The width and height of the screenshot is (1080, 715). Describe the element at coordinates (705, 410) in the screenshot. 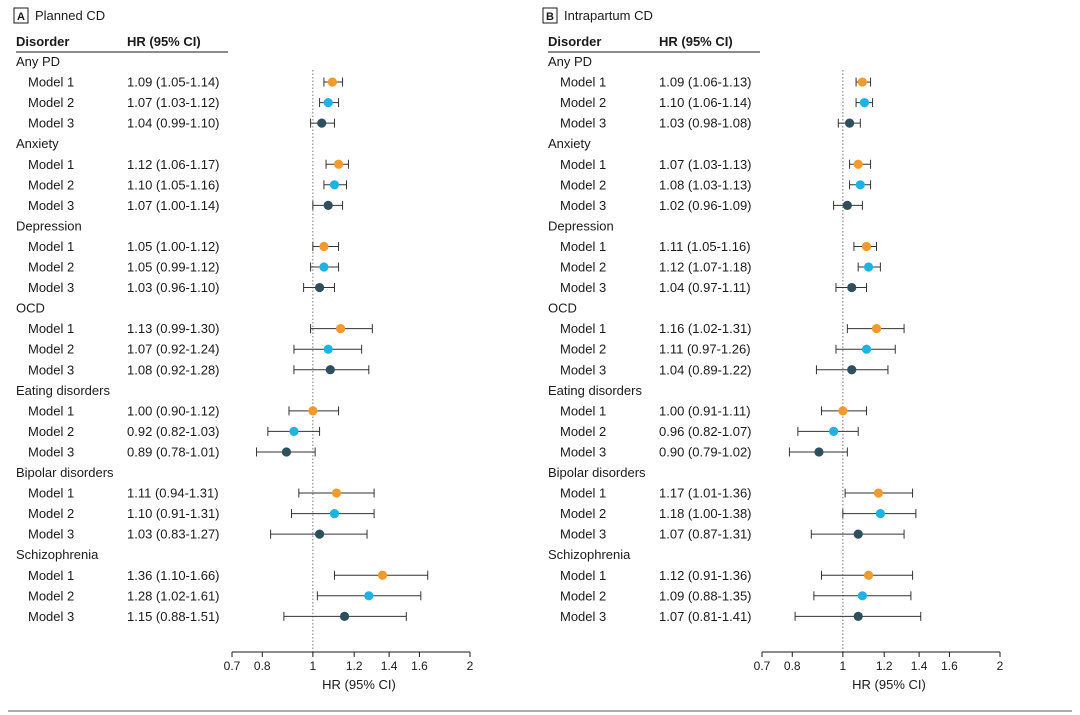

I see `hr-ci-value: 1.00 (0.91-1.11)` at that location.